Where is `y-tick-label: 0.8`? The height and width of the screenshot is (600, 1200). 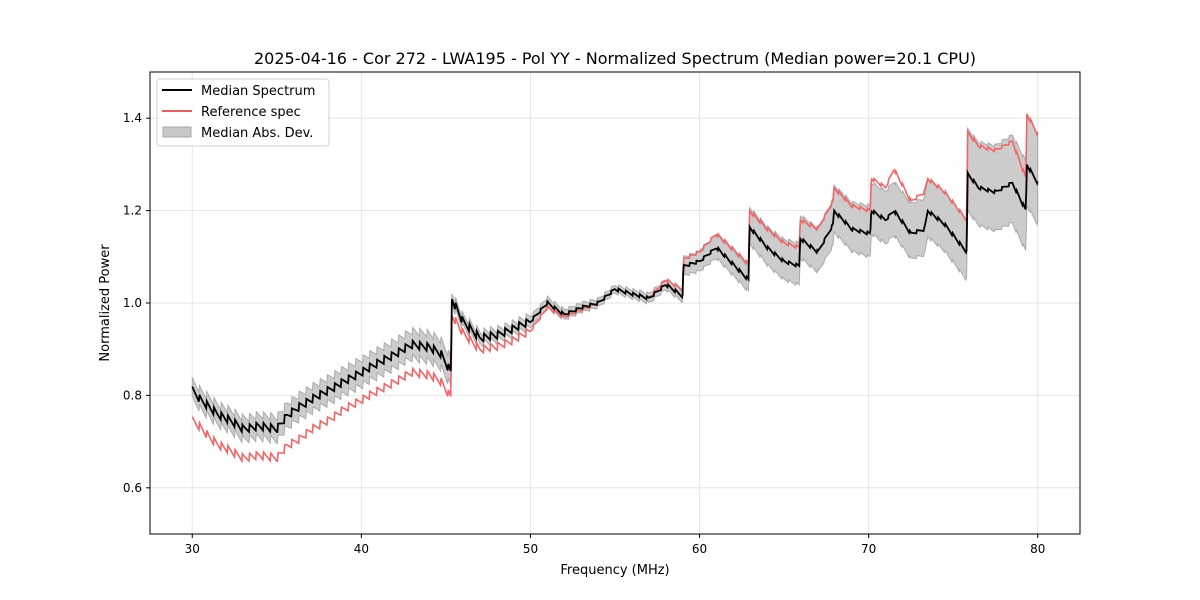
y-tick-label: 0.8 is located at coordinates (132, 395).